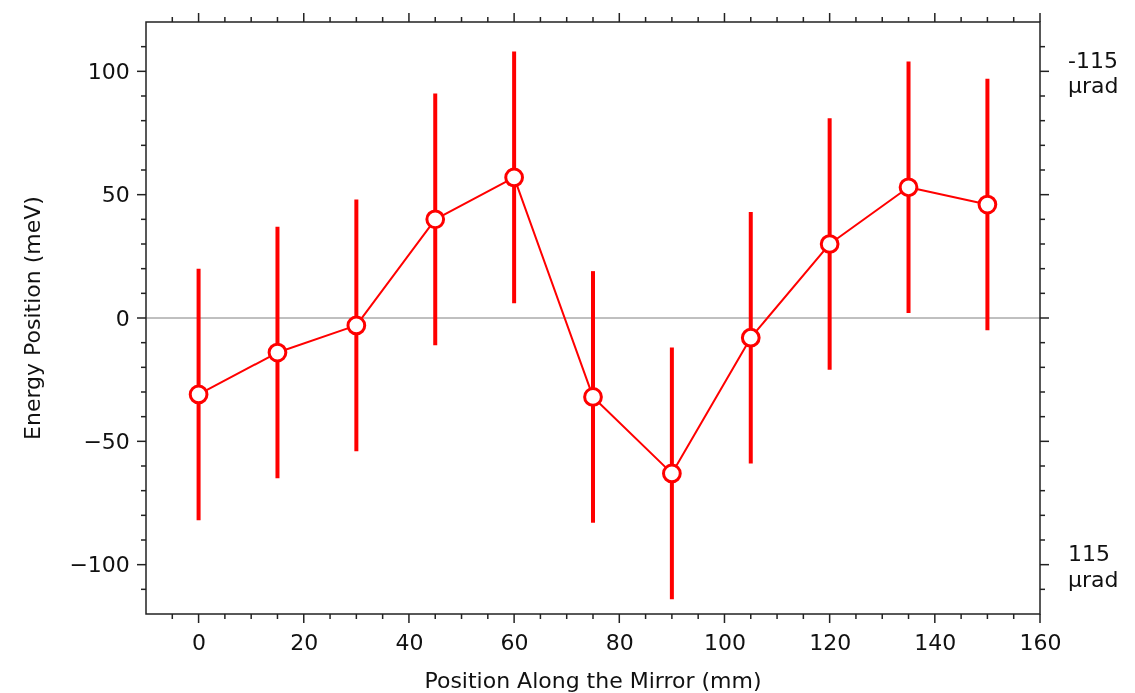 The image size is (1135, 693). I want to click on x-tick-label: 140, so click(935, 642).